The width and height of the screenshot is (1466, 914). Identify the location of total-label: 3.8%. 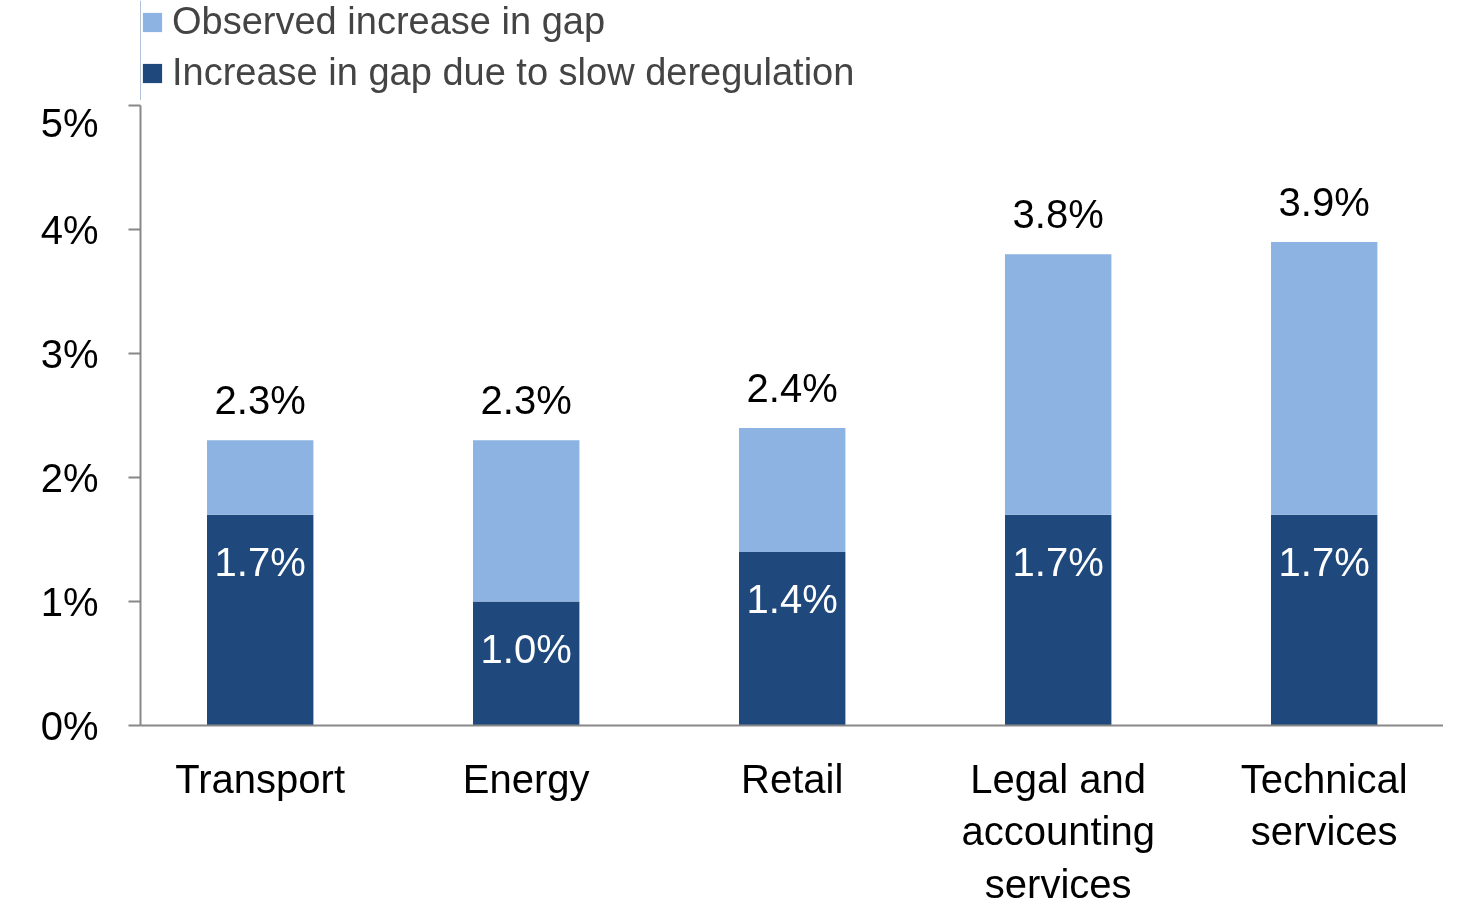
(1058, 214).